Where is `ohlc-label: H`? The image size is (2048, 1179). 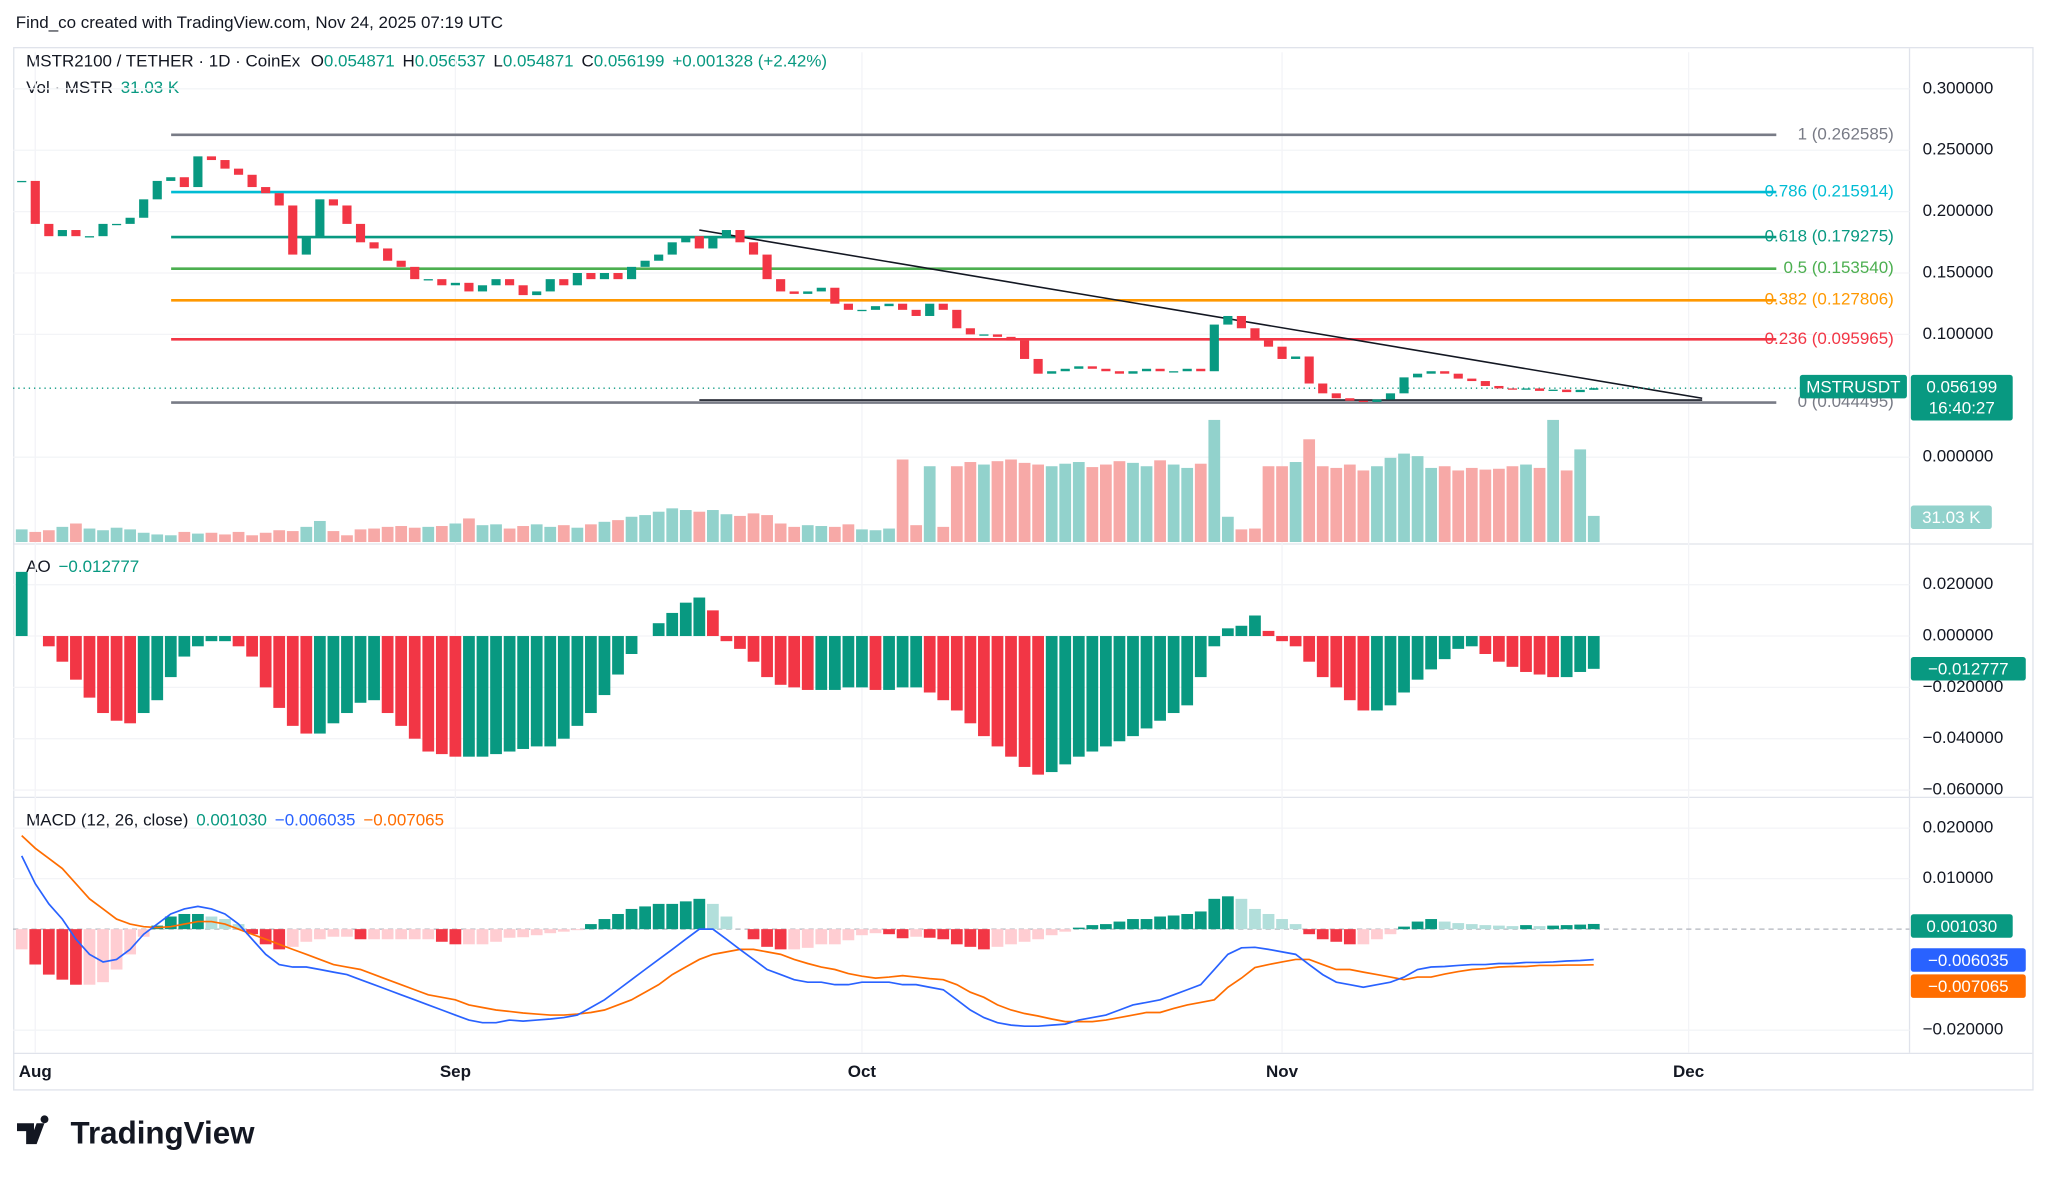 ohlc-label: H is located at coordinates (409, 61).